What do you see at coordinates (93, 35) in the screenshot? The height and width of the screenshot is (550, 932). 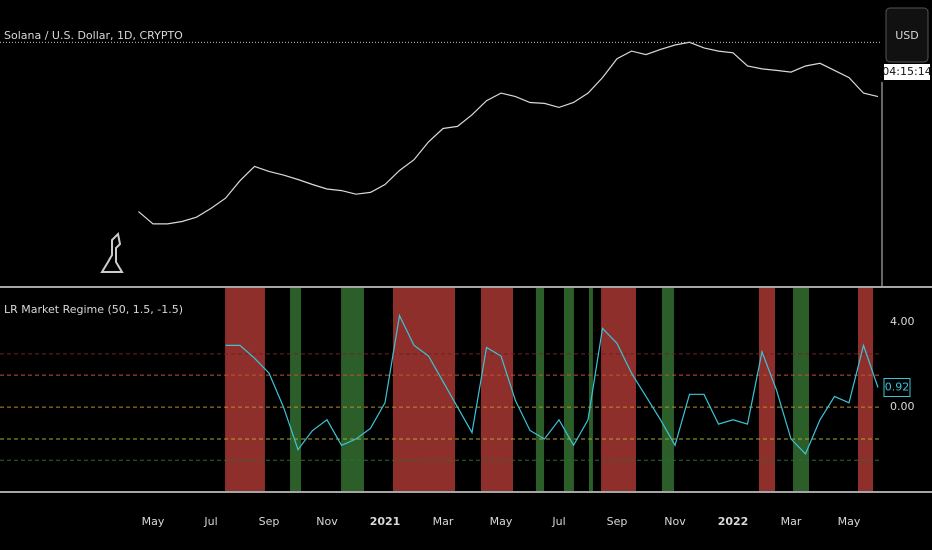 I see `chart-title: Solana / U.S. Dollar, 1D, CRYPTO` at bounding box center [93, 35].